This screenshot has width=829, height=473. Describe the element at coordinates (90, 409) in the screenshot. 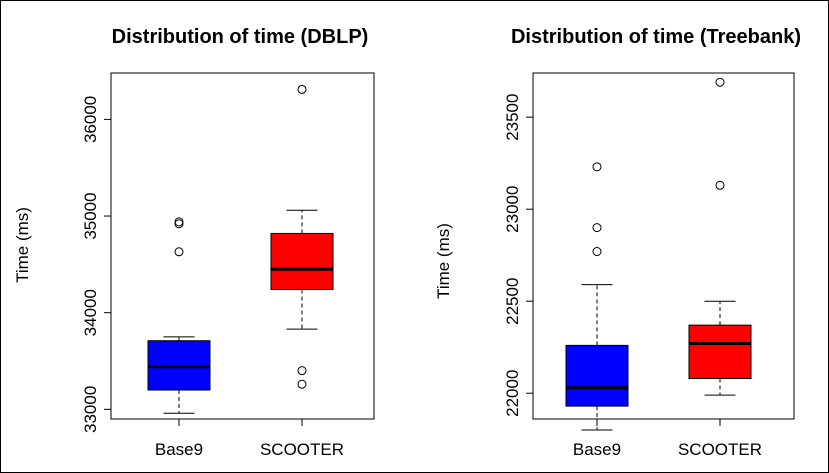

I see `y-tick-label: 33000` at that location.